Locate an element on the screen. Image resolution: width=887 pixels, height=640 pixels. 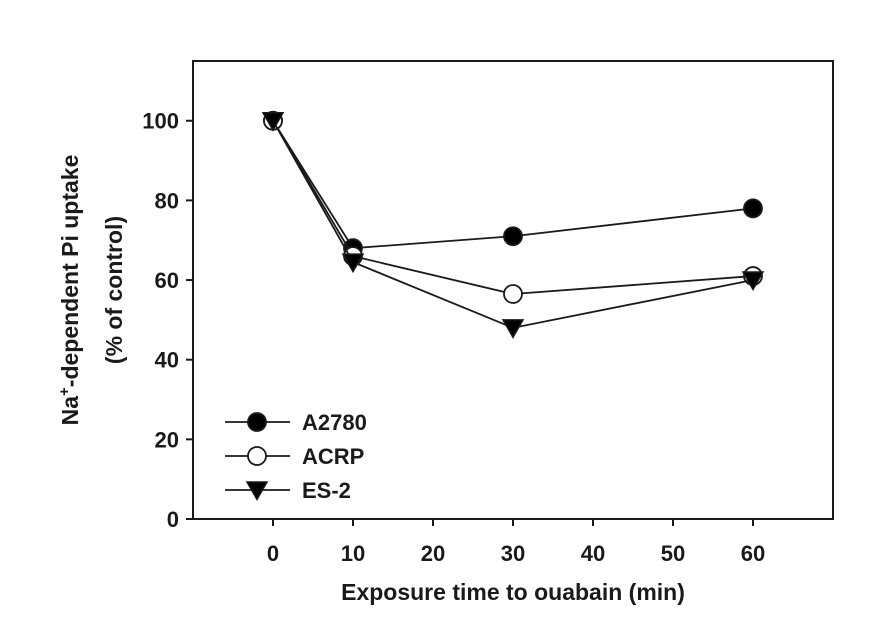
y-tick-label: 80 is located at coordinates (167, 200).